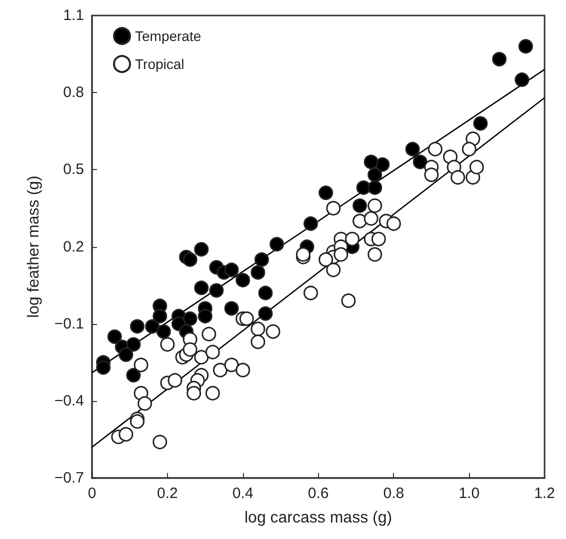 The image size is (566, 539). What do you see at coordinates (73, 93) in the screenshot?
I see `y-tick-label: 0.8` at bounding box center [73, 93].